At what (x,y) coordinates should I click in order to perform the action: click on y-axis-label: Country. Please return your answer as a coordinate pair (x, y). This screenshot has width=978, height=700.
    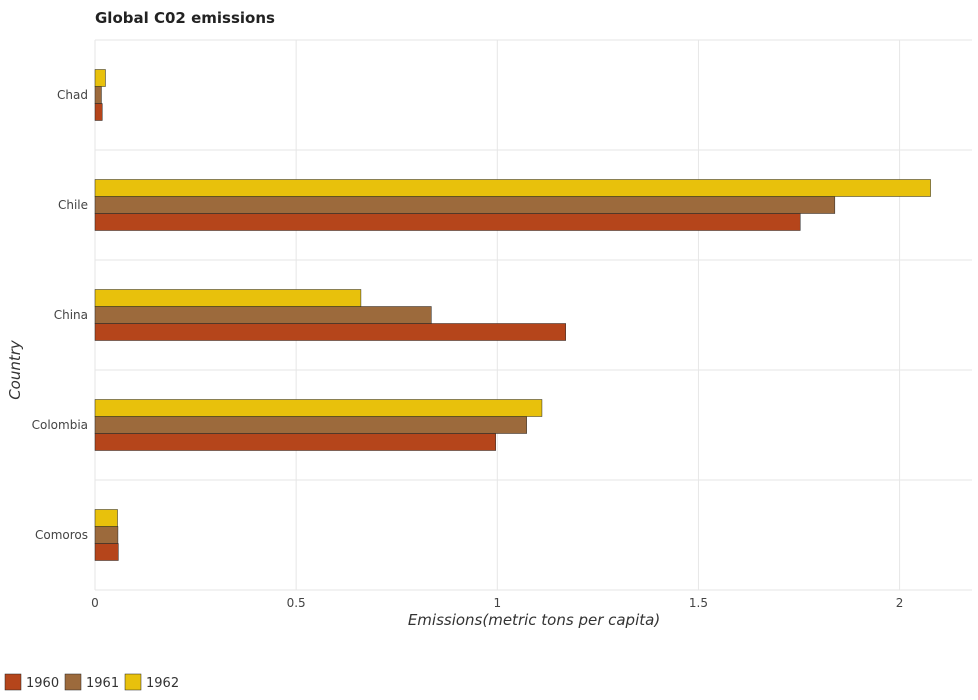
    Looking at the image, I should click on (15, 369).